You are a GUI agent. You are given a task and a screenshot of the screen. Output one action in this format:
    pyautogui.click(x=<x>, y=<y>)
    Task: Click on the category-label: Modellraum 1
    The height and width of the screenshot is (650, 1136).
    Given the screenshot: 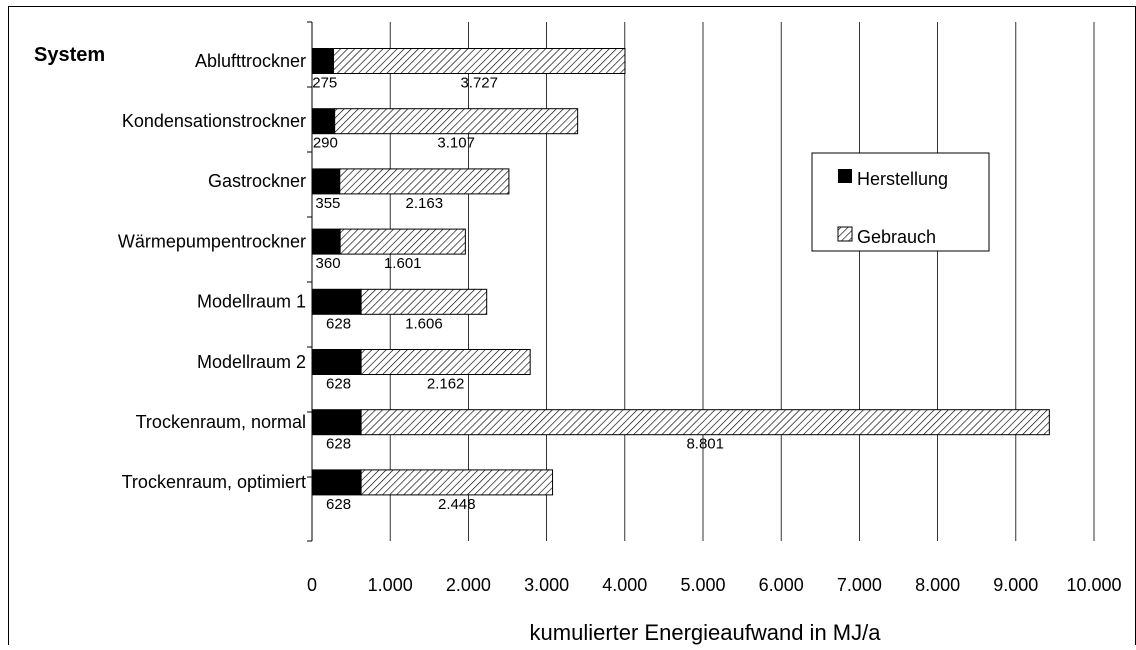 What is the action you would take?
    pyautogui.click(x=251, y=302)
    